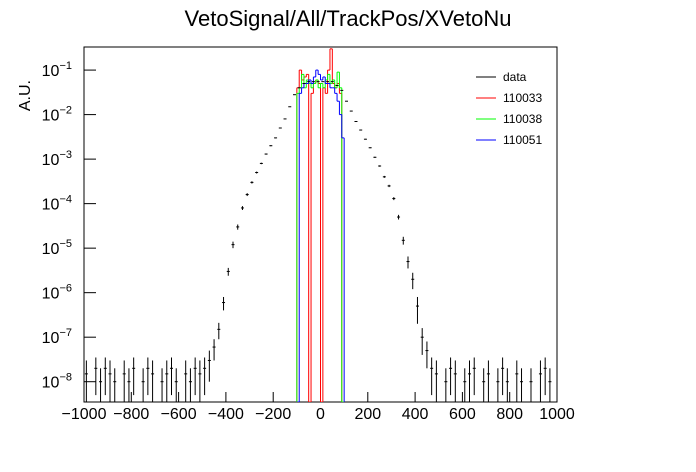 The height and width of the screenshot is (472, 696). I want to click on x-tick-label: 800, so click(509, 414).